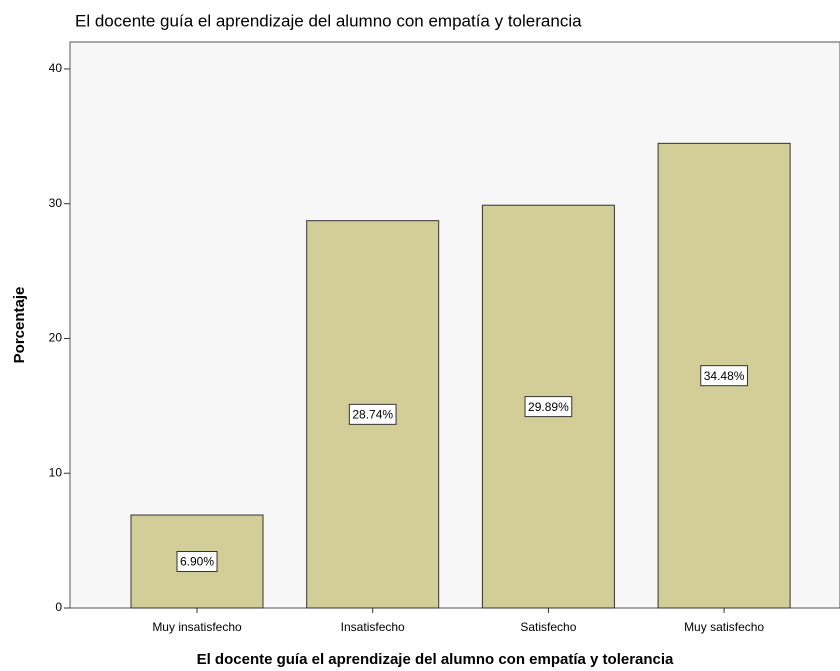 The width and height of the screenshot is (840, 671). Describe the element at coordinates (56, 68) in the screenshot. I see `y-tick-label: 40` at that location.